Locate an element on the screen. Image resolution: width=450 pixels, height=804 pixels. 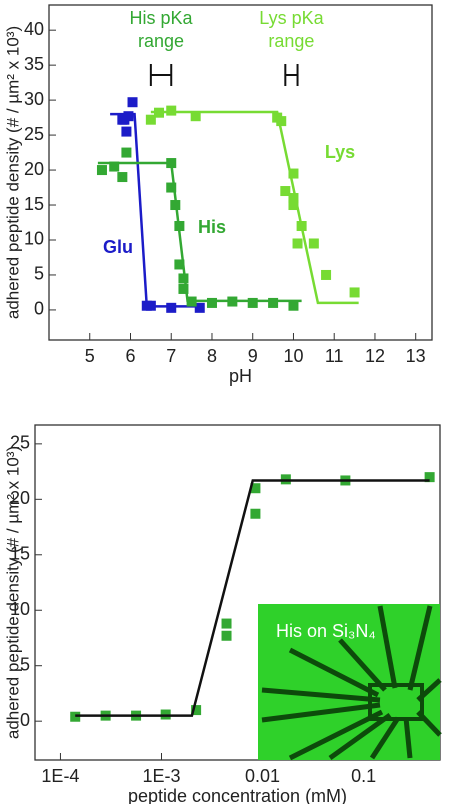
x-tick-label: 10 is located at coordinates (293, 356).